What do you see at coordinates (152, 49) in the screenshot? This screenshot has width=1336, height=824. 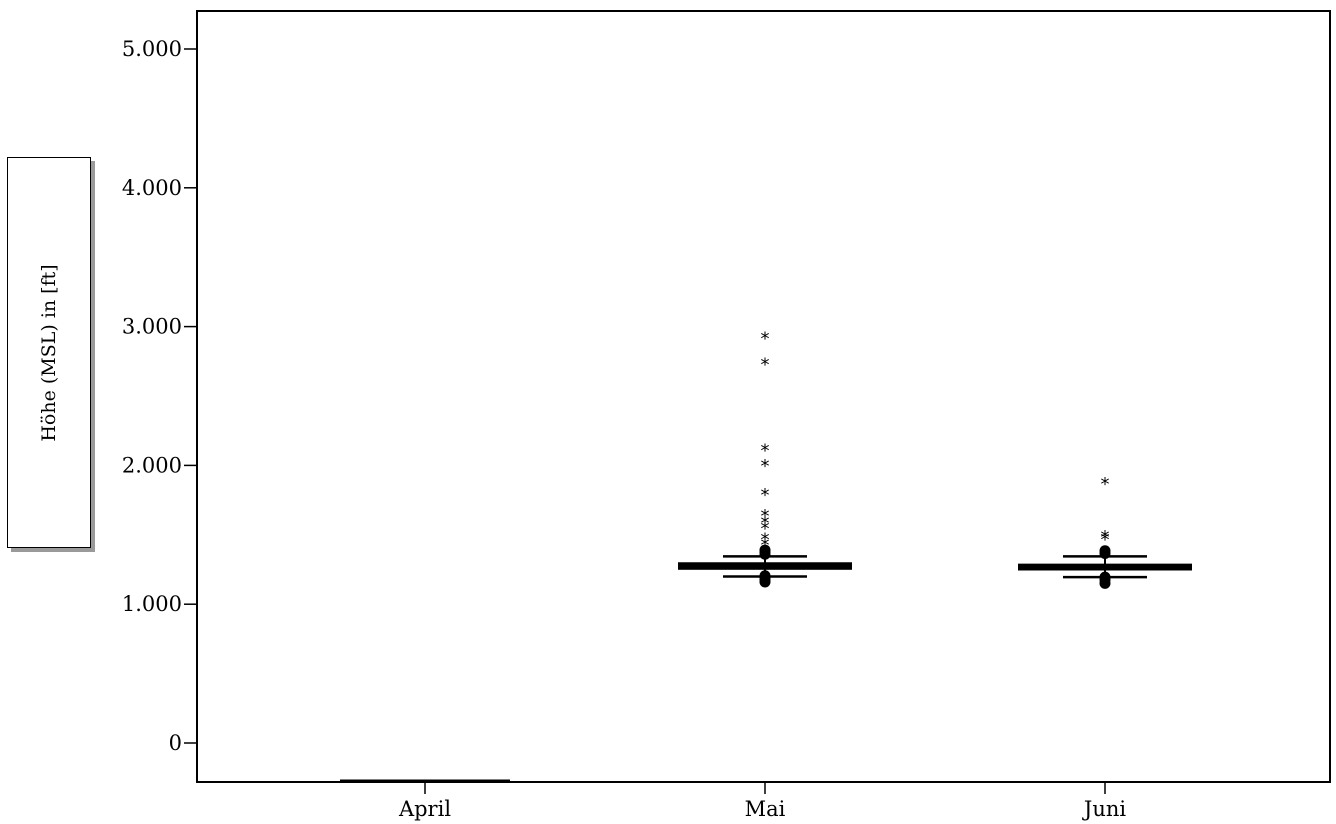 I see `y-tick-label: 5.000` at bounding box center [152, 49].